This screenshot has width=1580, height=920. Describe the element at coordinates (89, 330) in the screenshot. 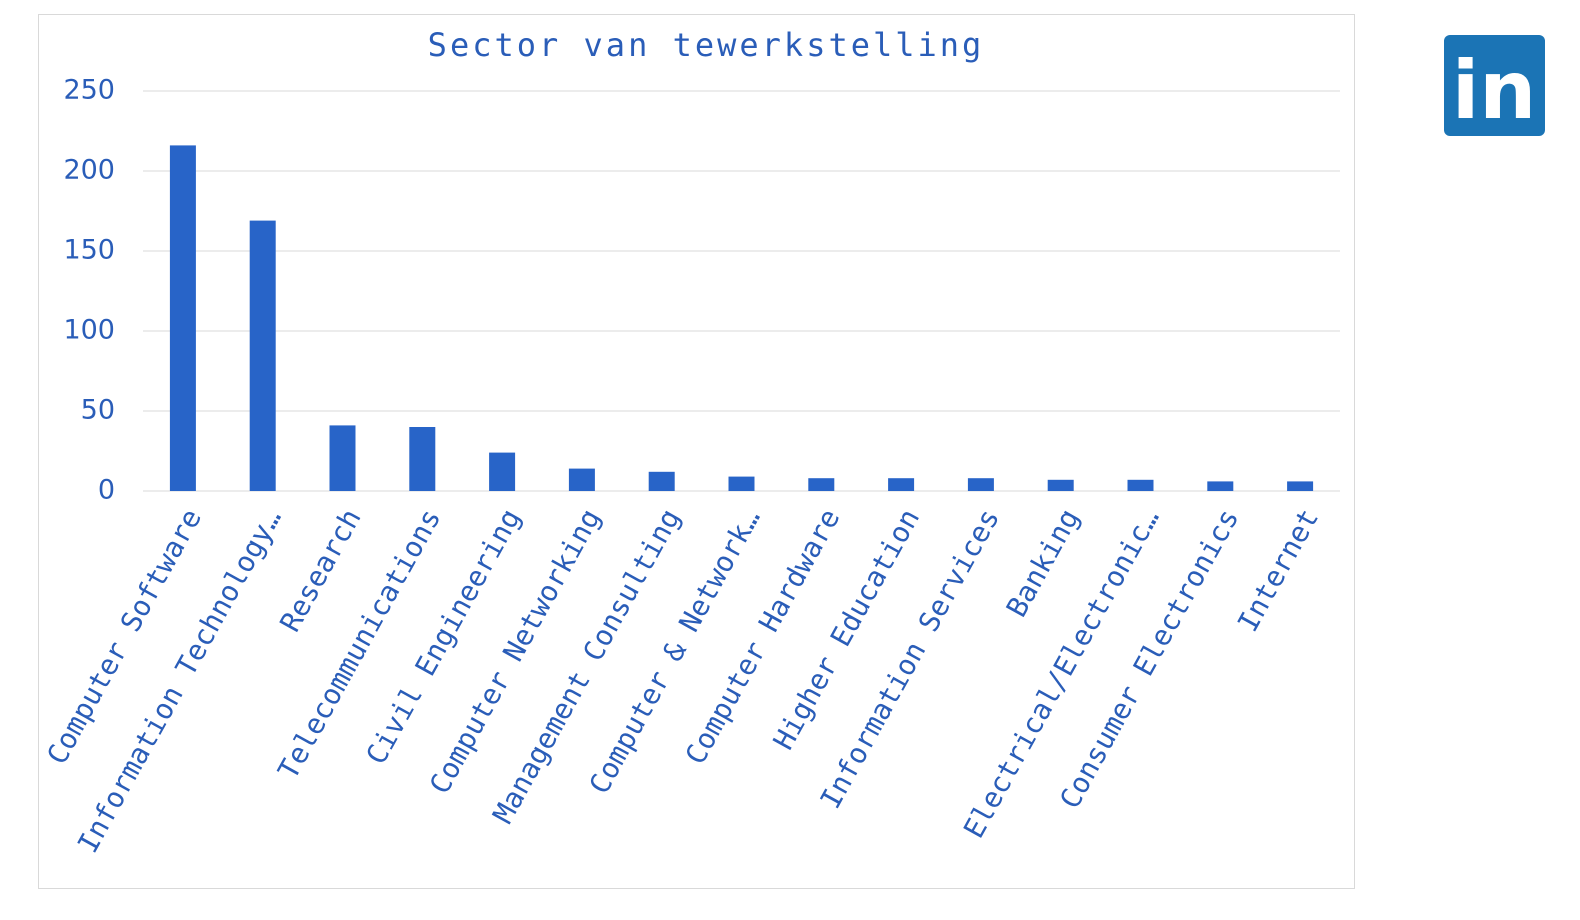

I see `y-tick-label: 100` at that location.